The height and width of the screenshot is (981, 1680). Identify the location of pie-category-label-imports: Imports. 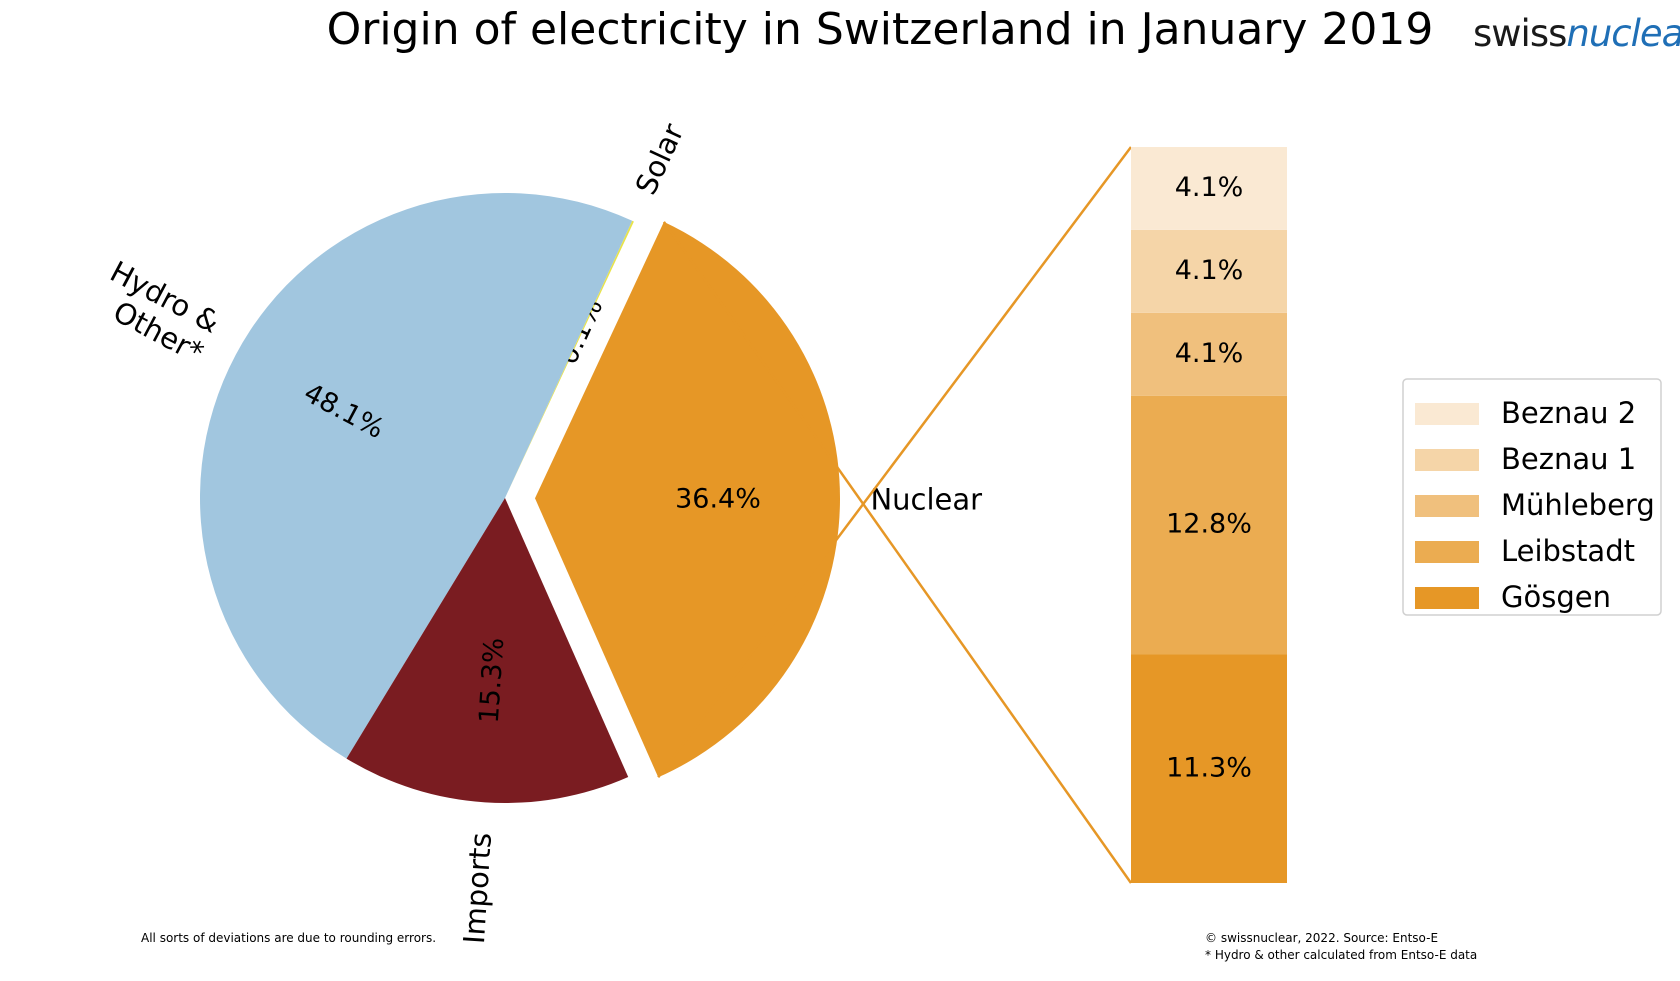
(477, 888).